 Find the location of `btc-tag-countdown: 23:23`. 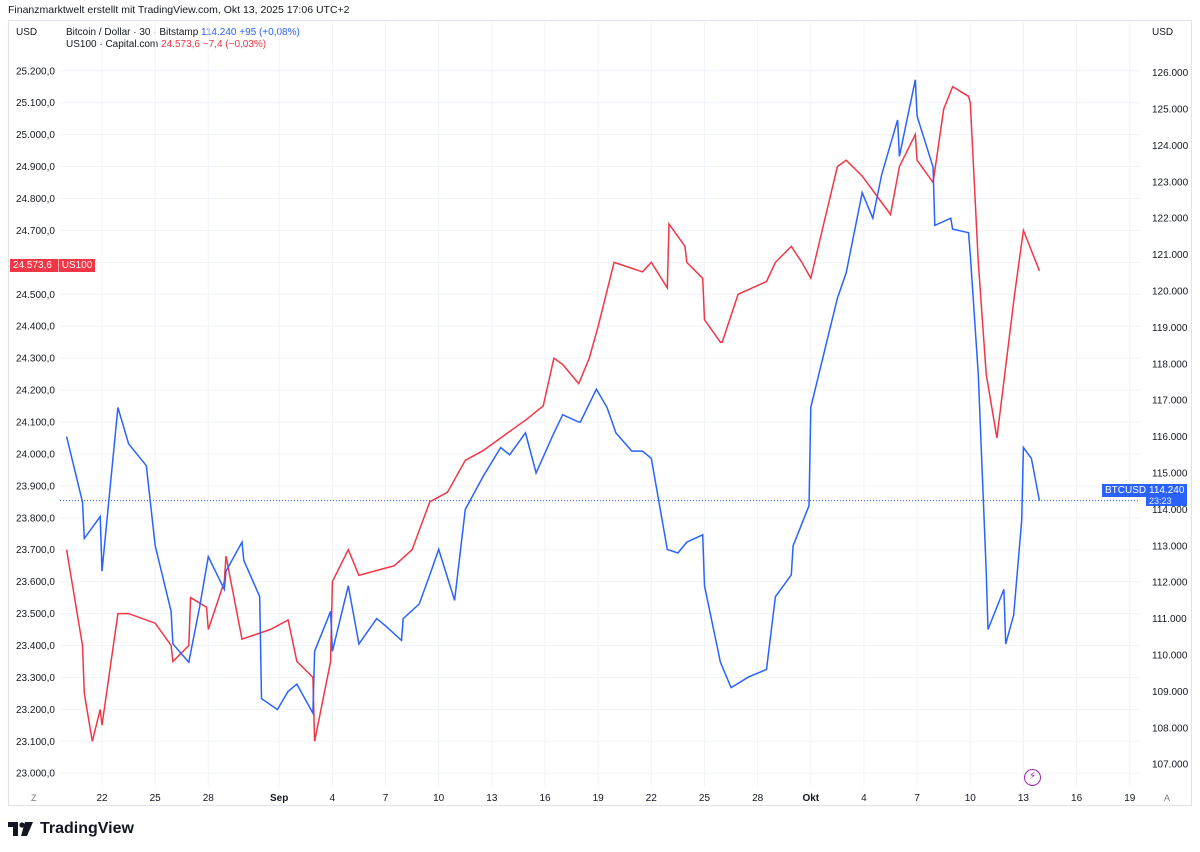

btc-tag-countdown: 23:23 is located at coordinates (1160, 501).